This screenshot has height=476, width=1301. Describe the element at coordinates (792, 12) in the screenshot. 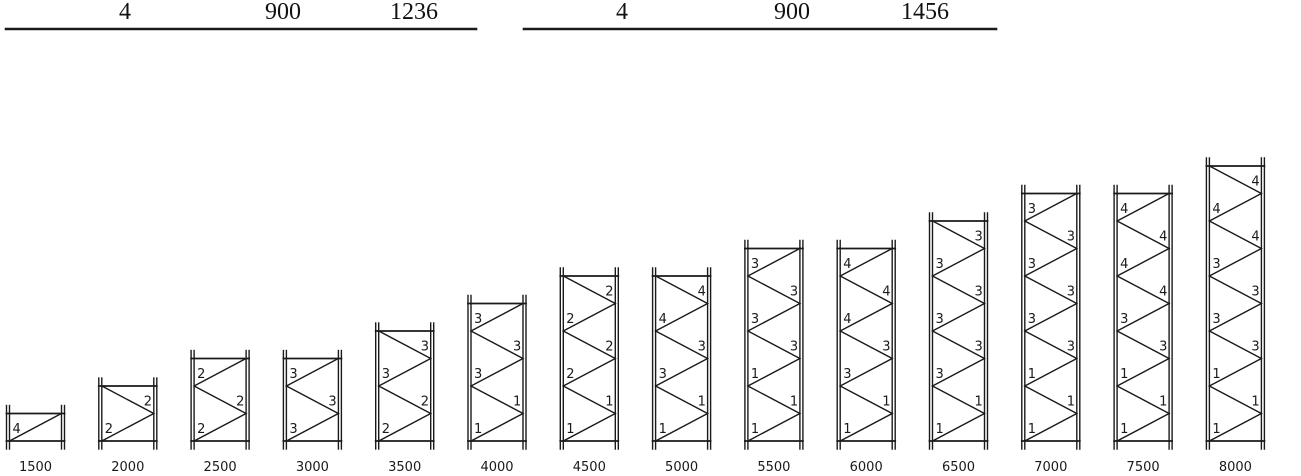

I see `header-right-value-2: 900` at that location.